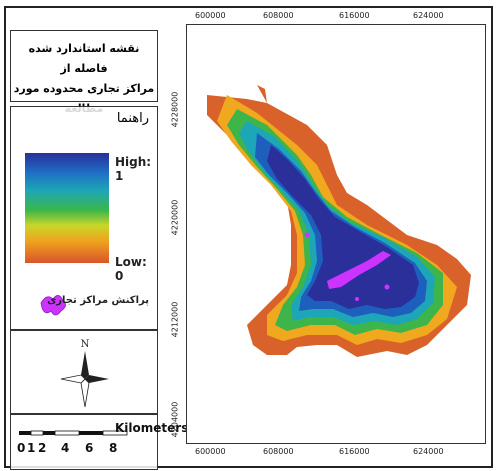 This screenshot has height=471, width=497. What do you see at coordinates (31, 448) in the screenshot?
I see `scale-tick-1: 1` at bounding box center [31, 448].